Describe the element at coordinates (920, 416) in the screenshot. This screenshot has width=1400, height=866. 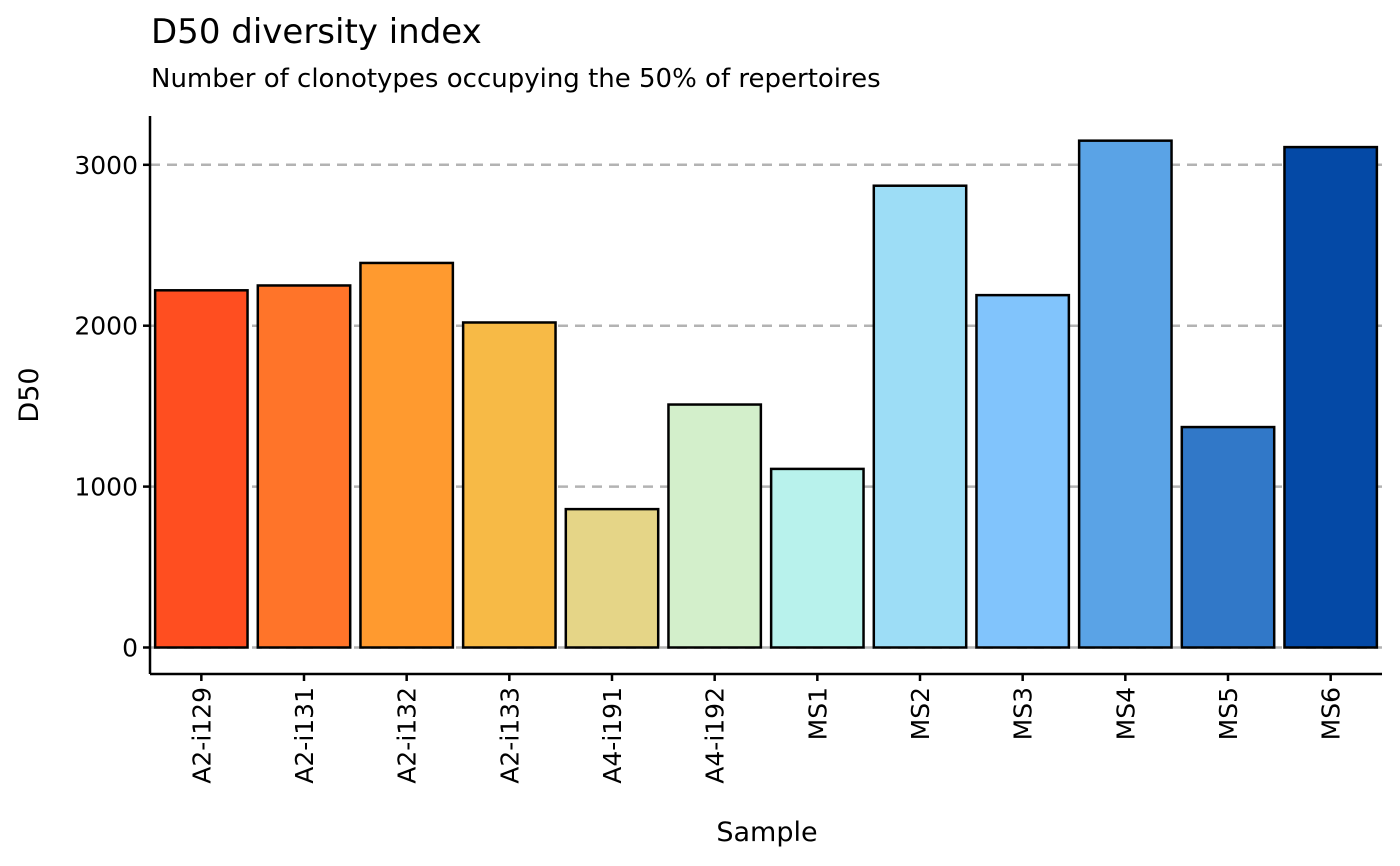
I see `bar-MS2` at that location.